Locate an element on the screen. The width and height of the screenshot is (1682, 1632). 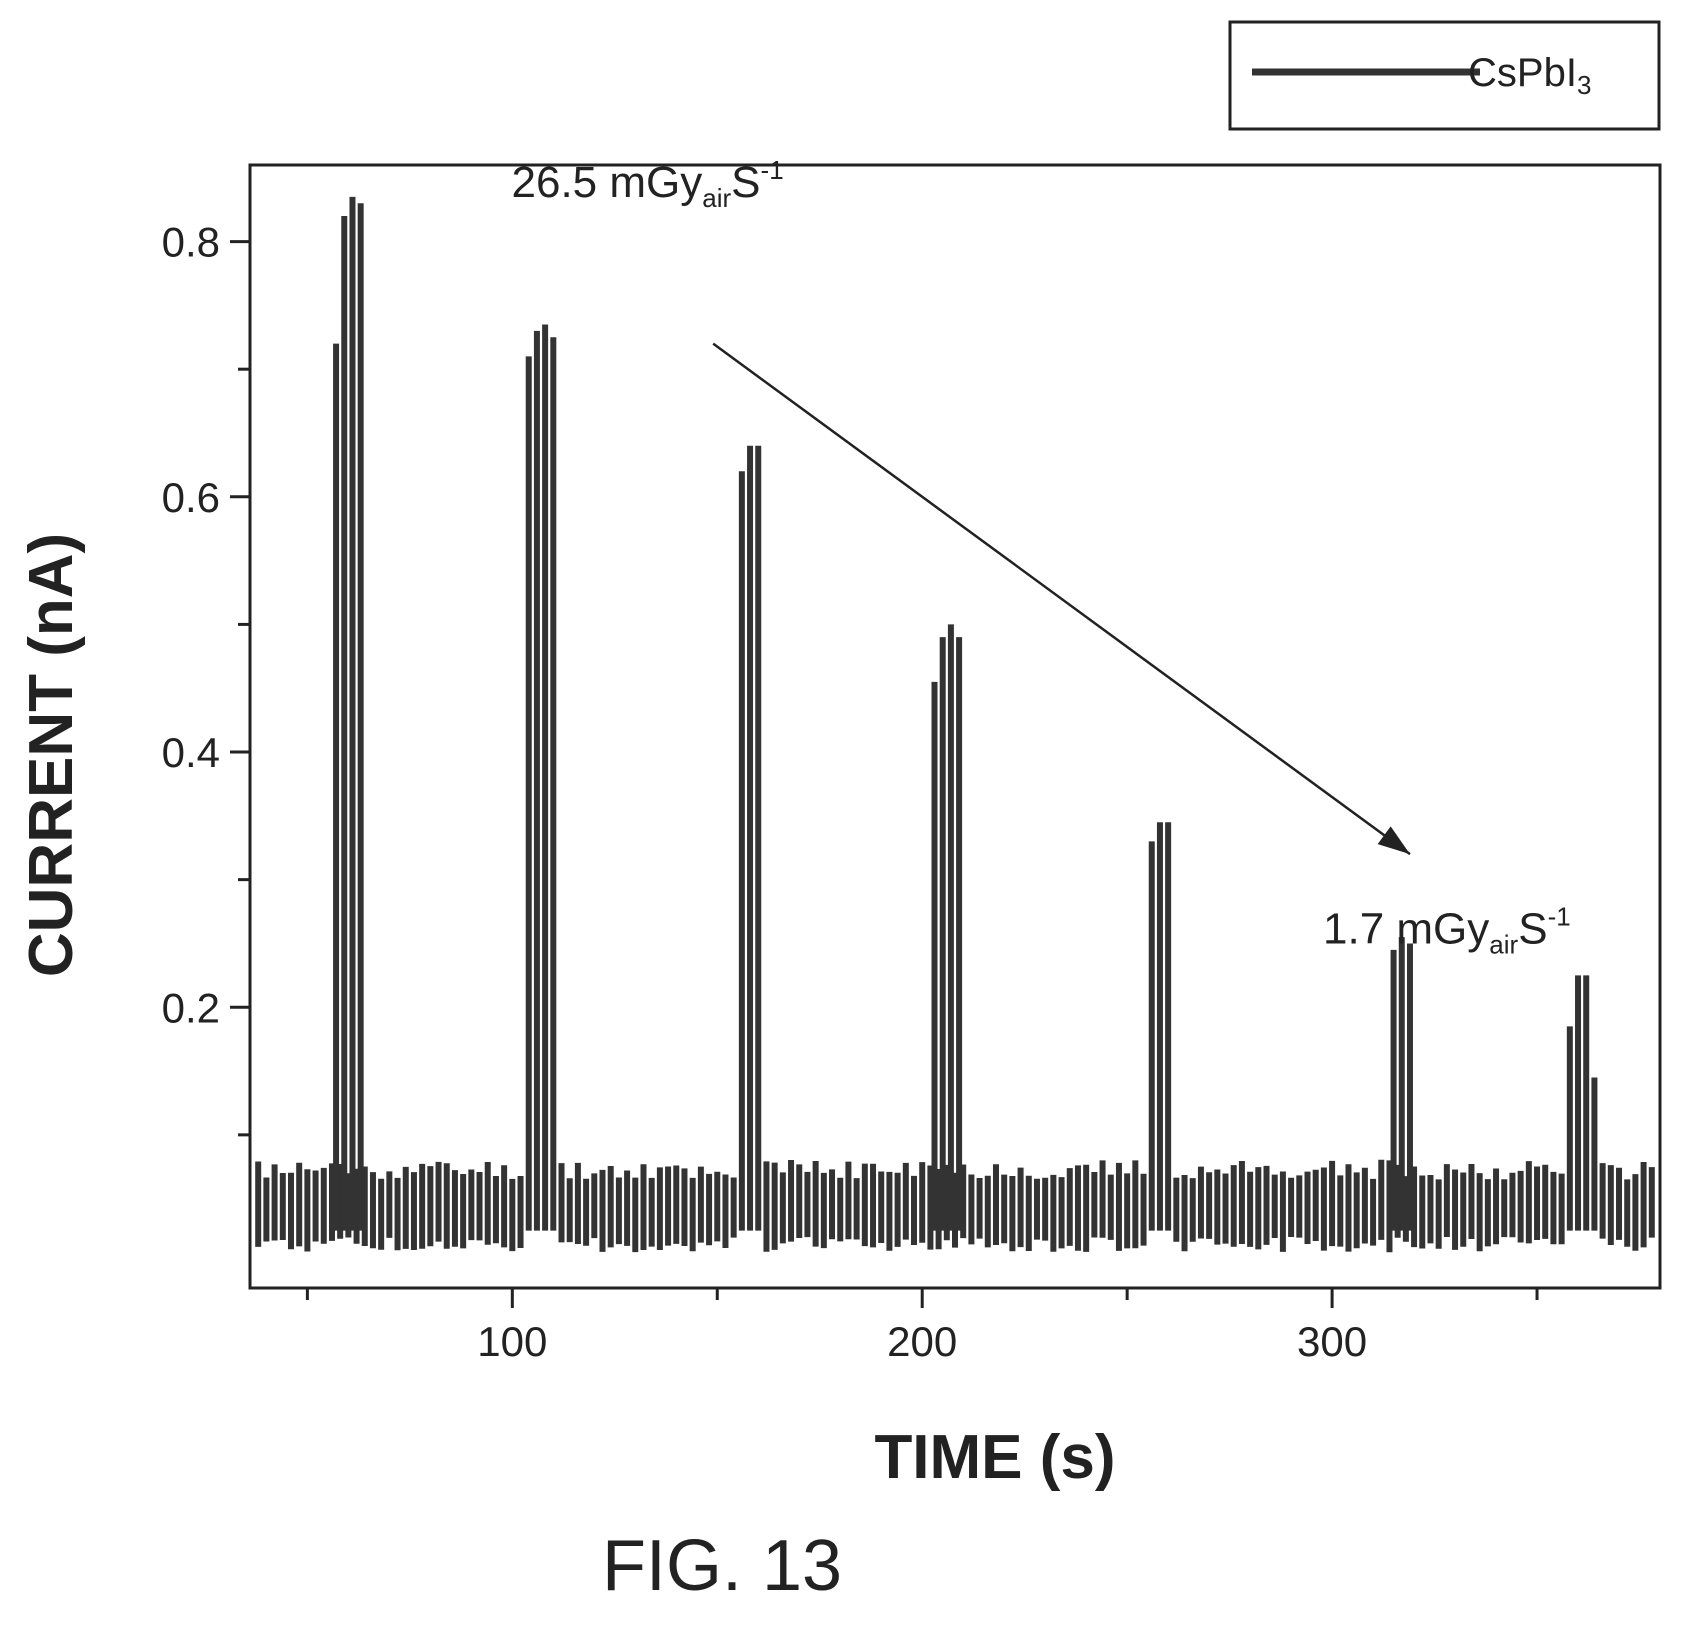
dose-annotation-main: 26.5 mGy is located at coordinates (607, 182).